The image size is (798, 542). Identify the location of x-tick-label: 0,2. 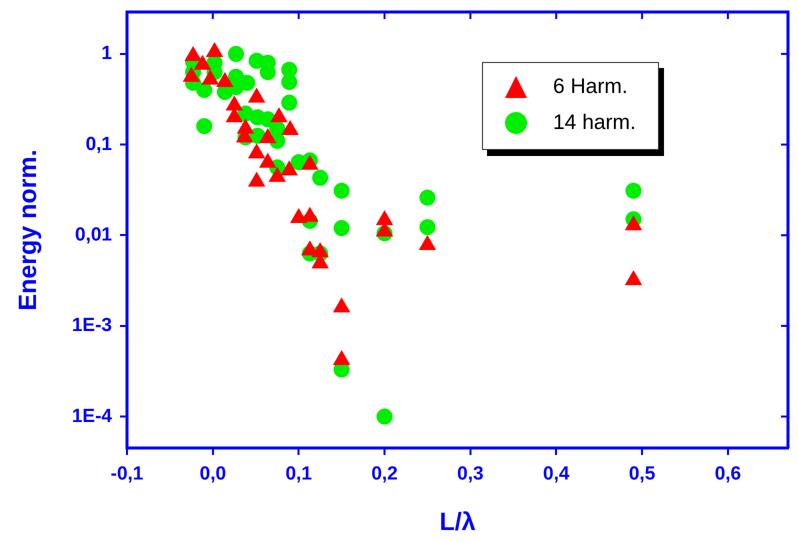
(384, 474).